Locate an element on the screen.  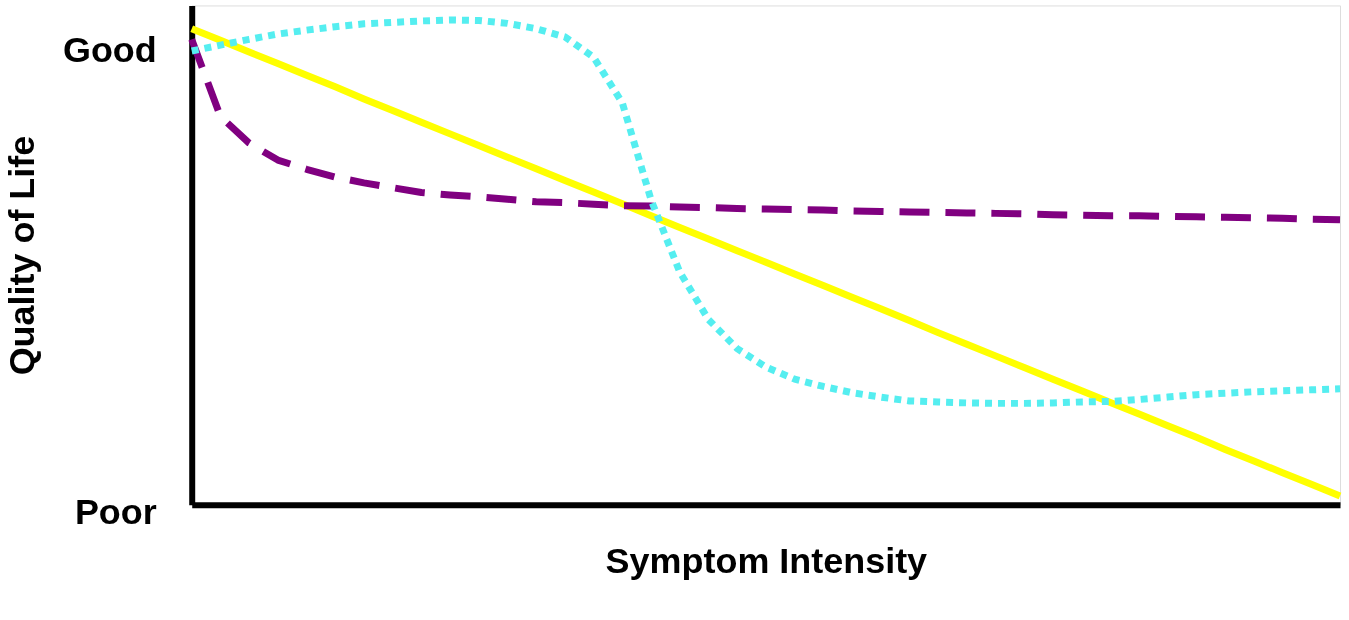
text: Good is located at coordinates (109, 49).